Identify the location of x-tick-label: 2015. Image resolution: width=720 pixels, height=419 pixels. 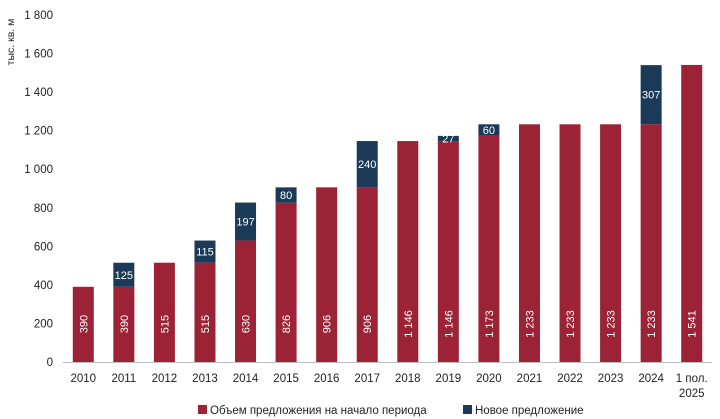
(286, 379).